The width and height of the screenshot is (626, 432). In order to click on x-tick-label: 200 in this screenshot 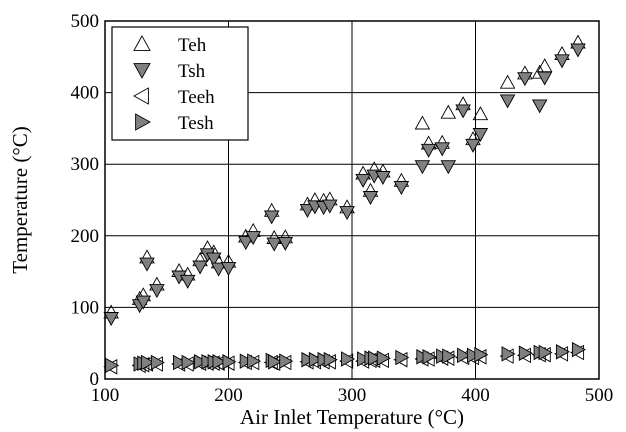, I will do `click(228, 395)`.